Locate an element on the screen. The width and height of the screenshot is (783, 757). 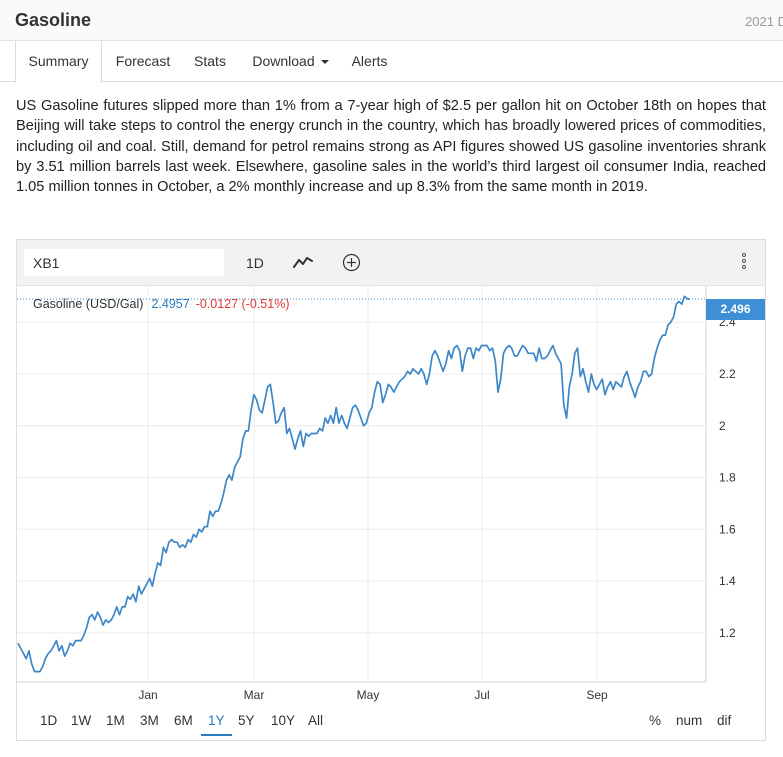
plus-circle-icon is located at coordinates (351, 262).